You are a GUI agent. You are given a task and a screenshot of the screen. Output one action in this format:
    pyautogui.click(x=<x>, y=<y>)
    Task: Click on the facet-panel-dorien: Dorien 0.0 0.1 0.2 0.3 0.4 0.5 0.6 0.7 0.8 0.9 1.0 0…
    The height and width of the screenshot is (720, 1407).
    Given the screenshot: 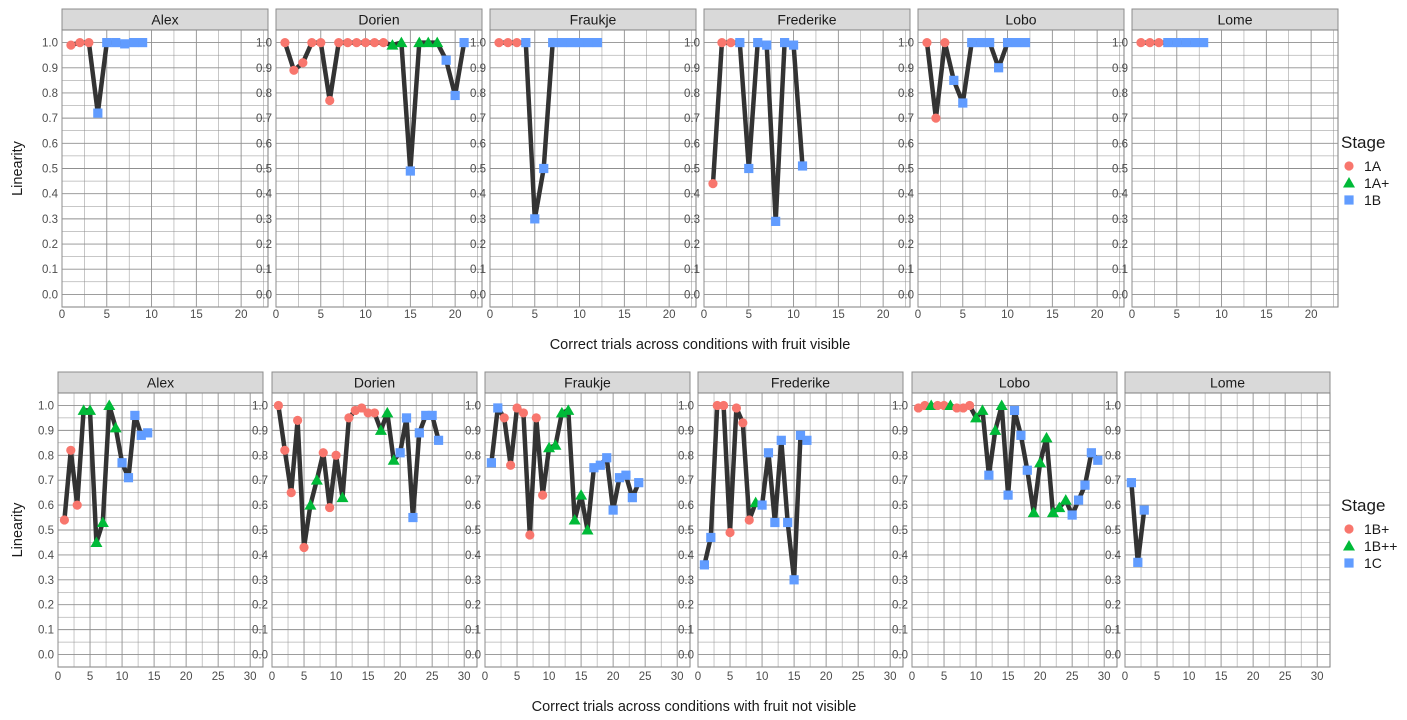 What is the action you would take?
    pyautogui.click(x=365, y=527)
    